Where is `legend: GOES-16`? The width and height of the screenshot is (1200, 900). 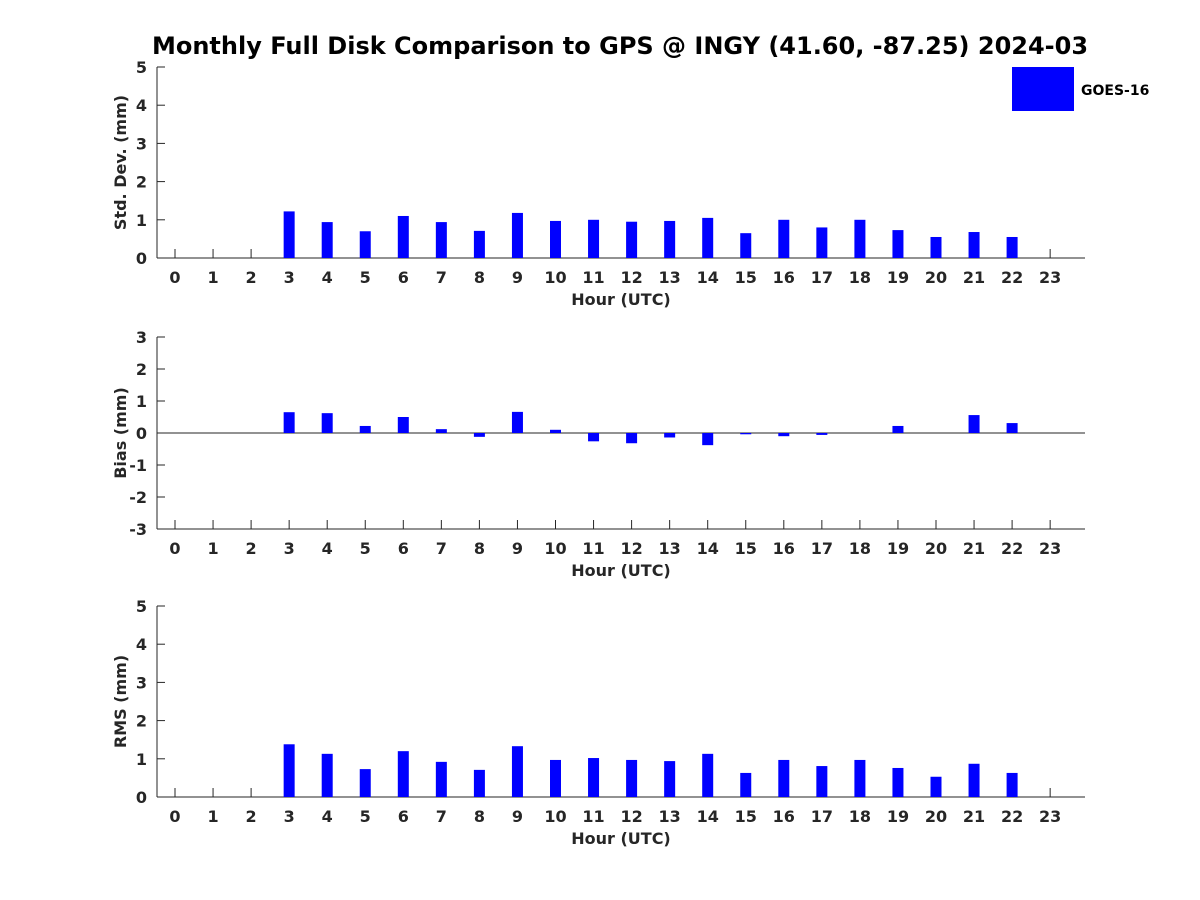
legend: GOES-16 is located at coordinates (1080, 89).